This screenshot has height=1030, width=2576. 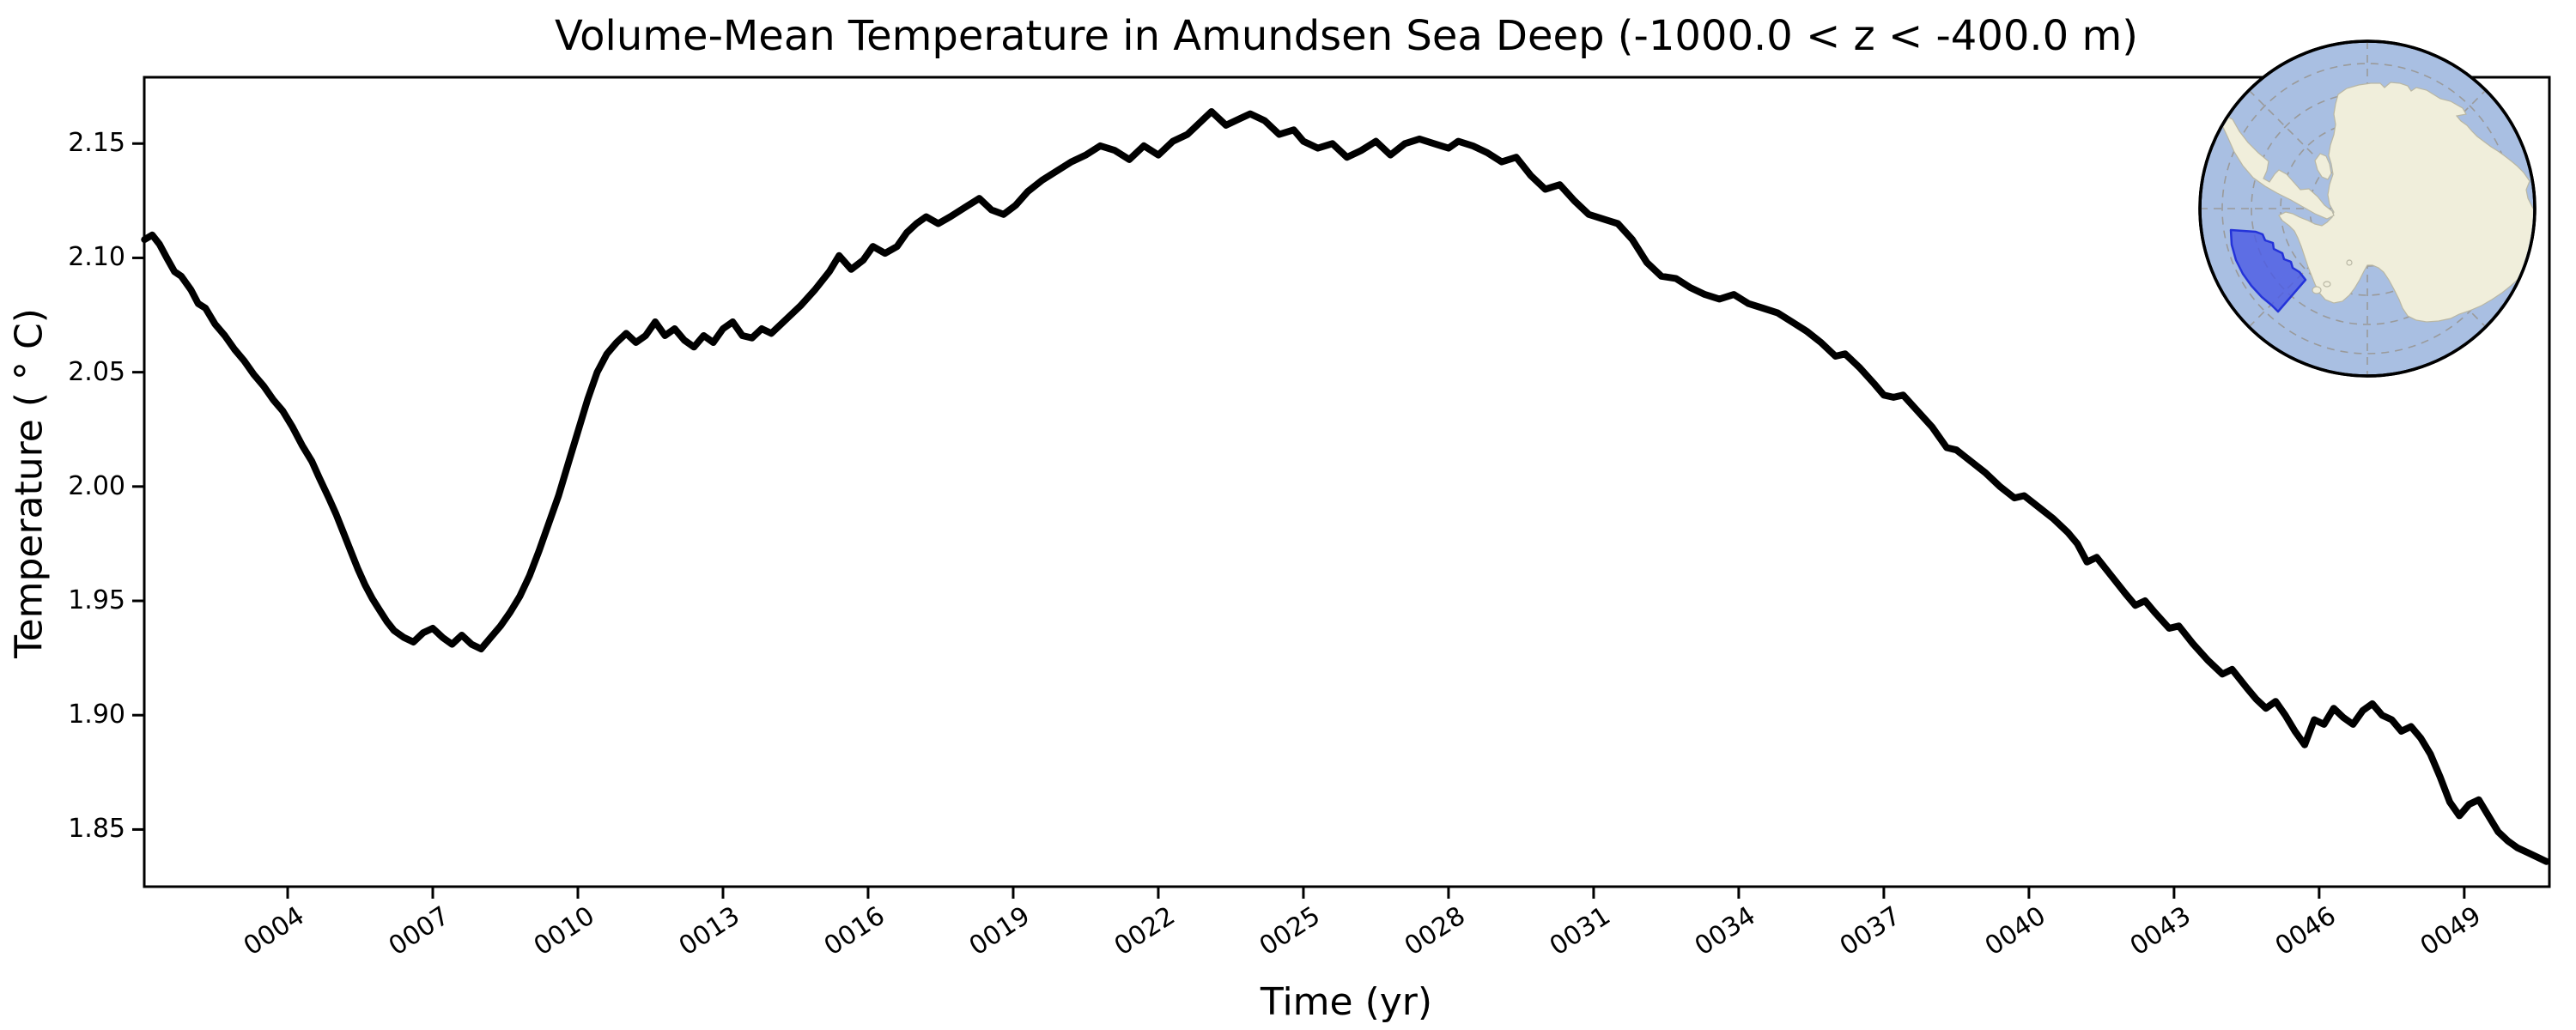 I want to click on y-tick-label: 2.10, so click(x=96, y=257).